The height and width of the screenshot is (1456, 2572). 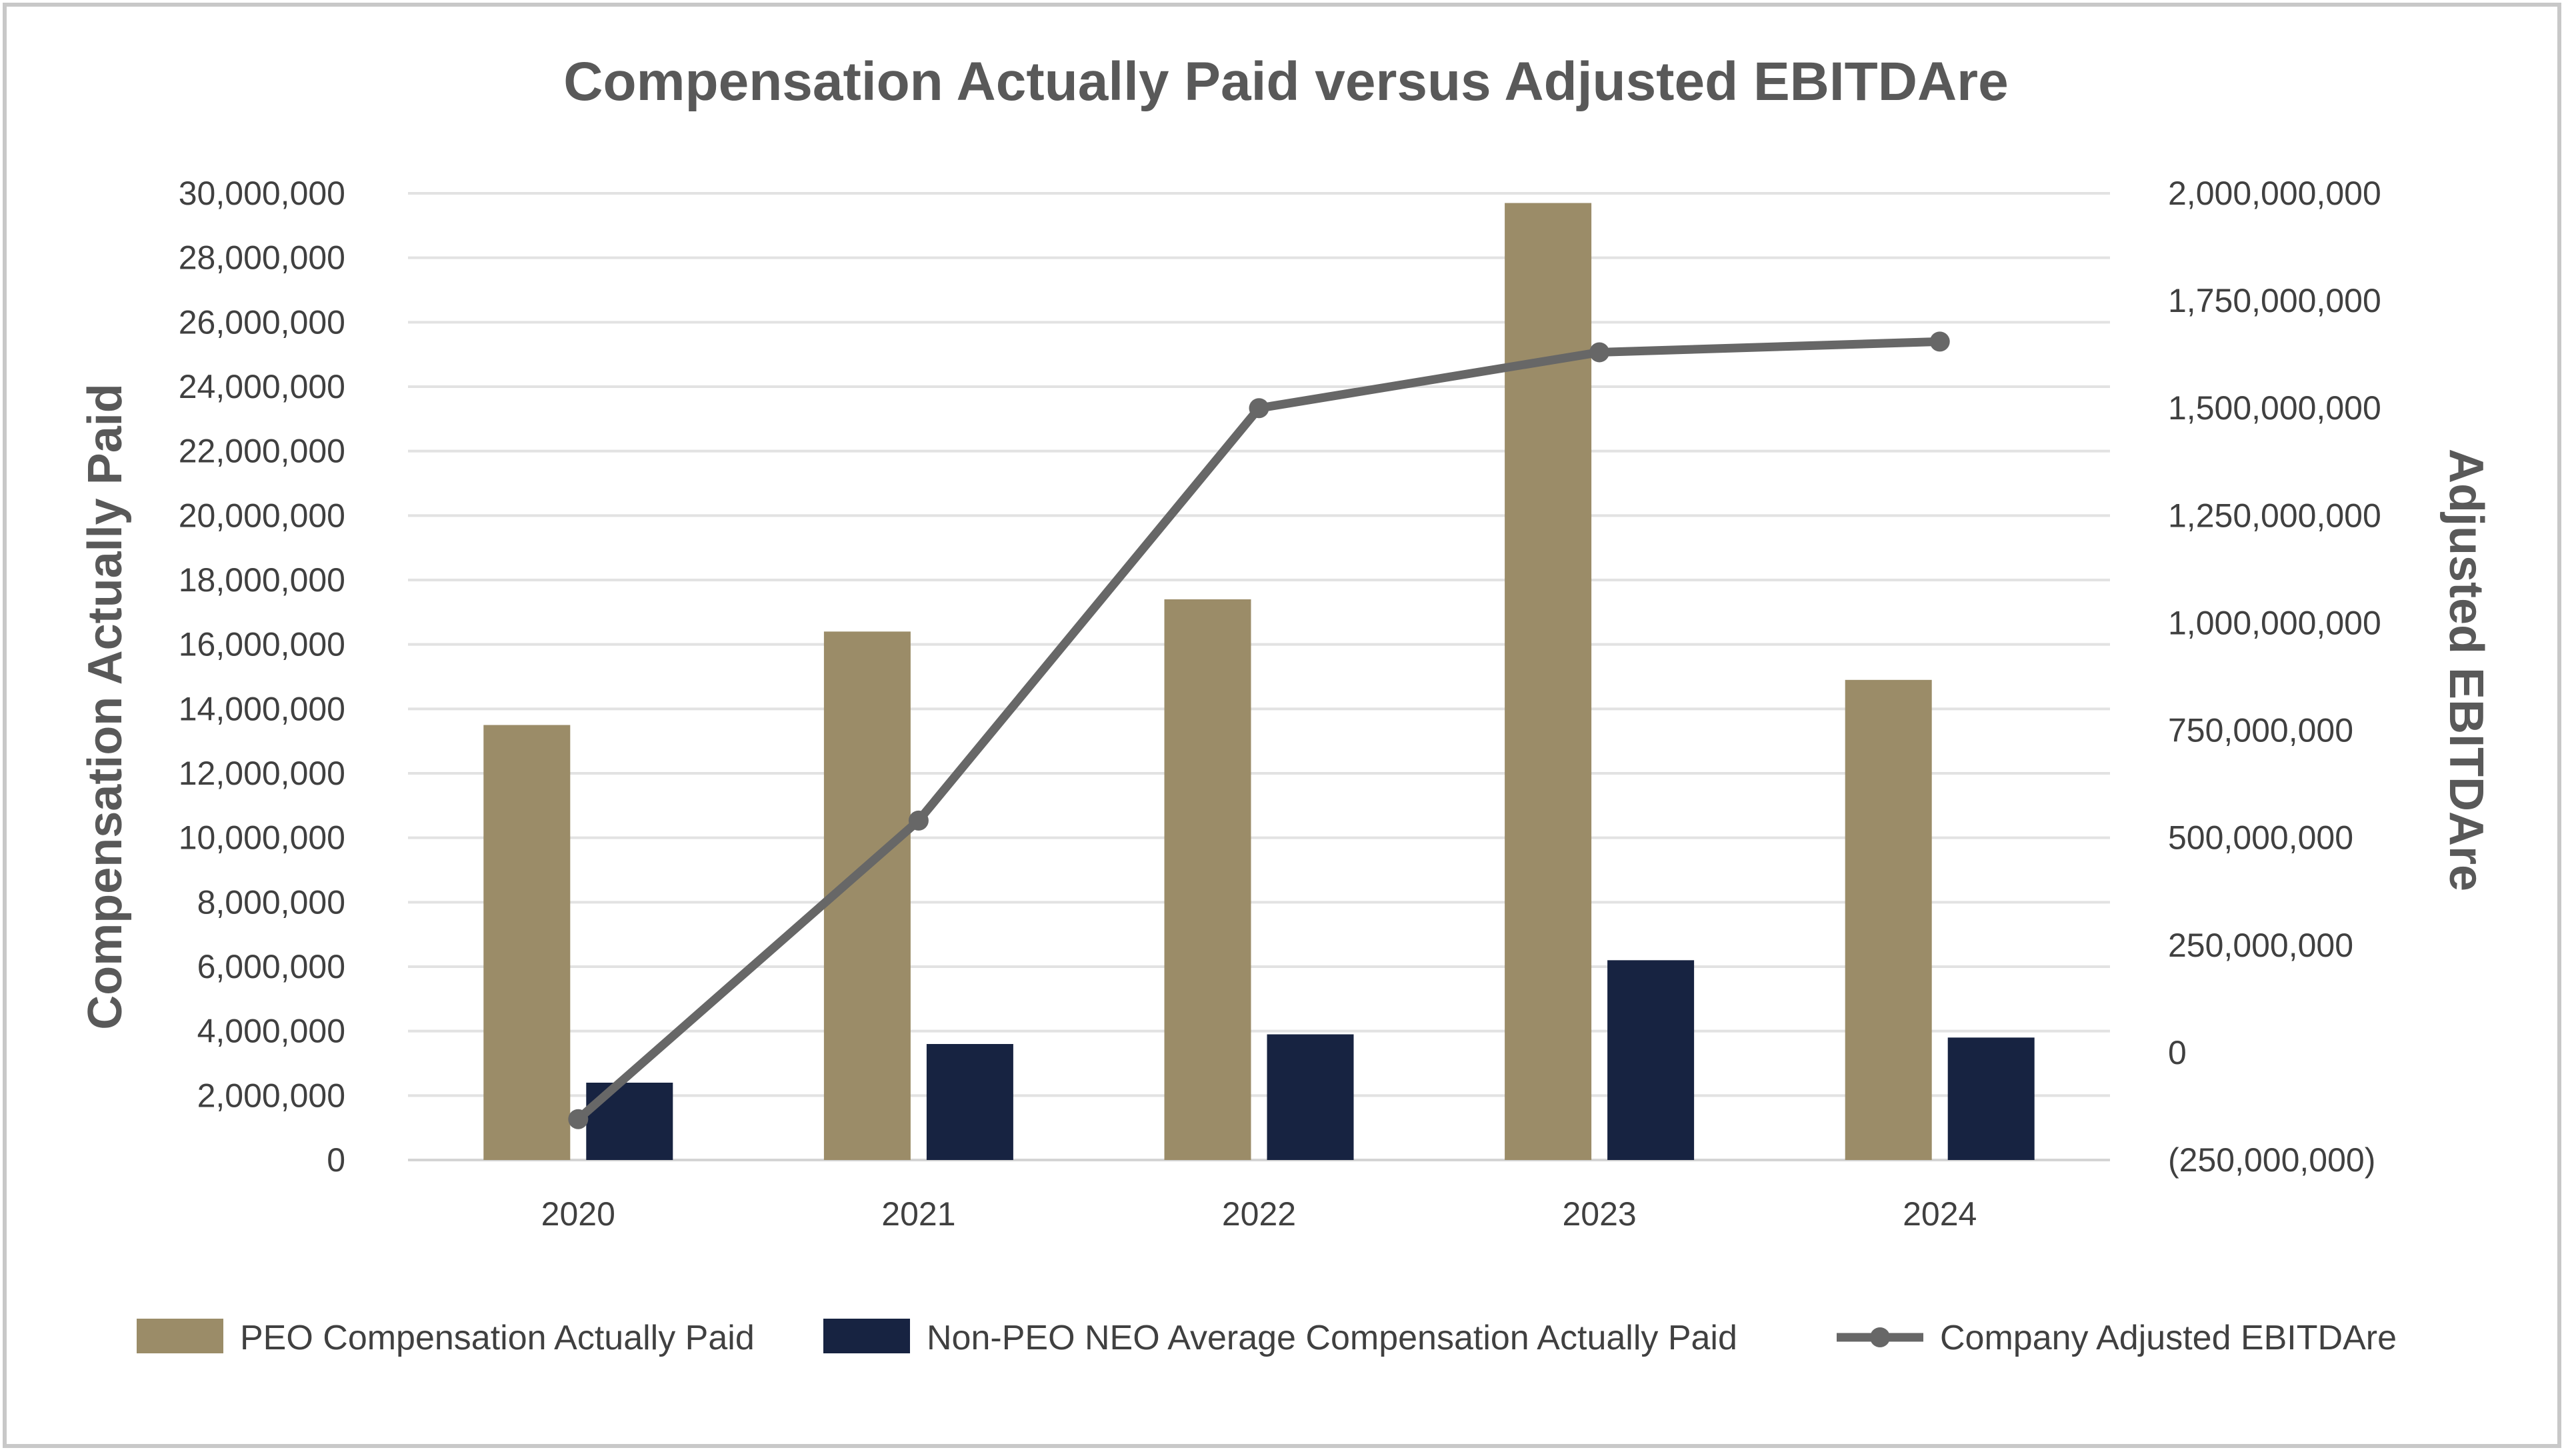 What do you see at coordinates (1548, 681) in the screenshot?
I see `bar-2023-s0` at bounding box center [1548, 681].